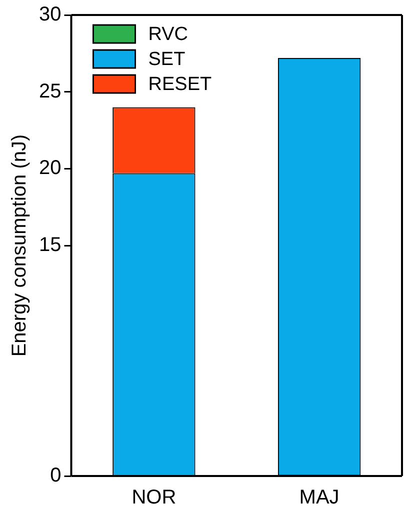 This screenshot has height=526, width=405. What do you see at coordinates (168, 35) in the screenshot?
I see `legend-label: RVC` at bounding box center [168, 35].